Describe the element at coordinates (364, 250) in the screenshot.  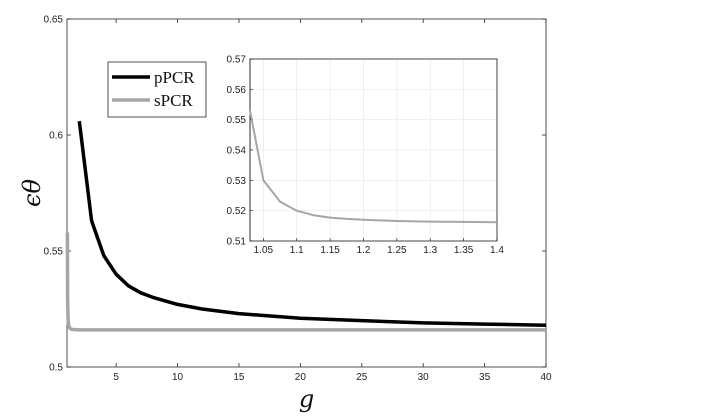
I see `inset-x-tick-label: 1.2` at that location.